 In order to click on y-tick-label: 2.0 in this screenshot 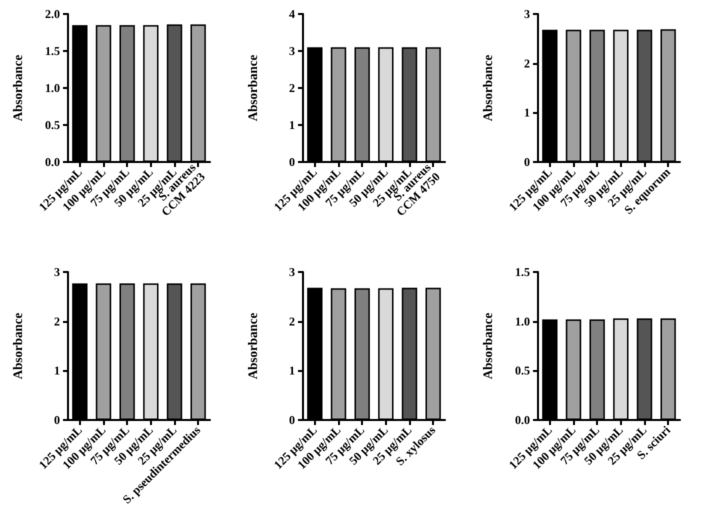, I will do `click(52, 14)`.